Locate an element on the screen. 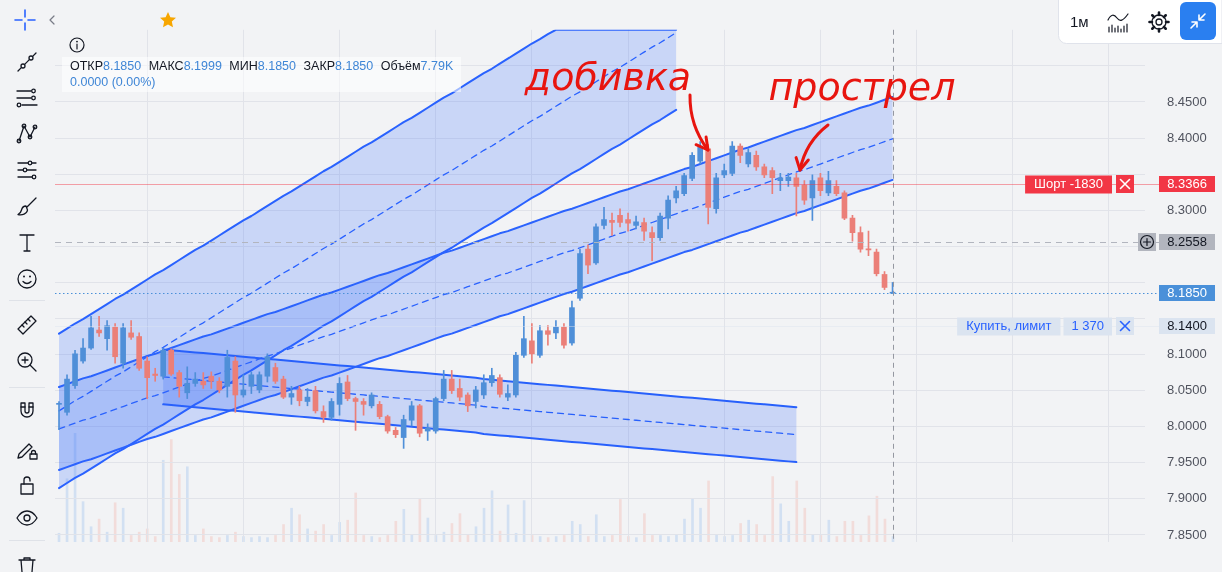  text: 8.1400 is located at coordinates (1187, 326).